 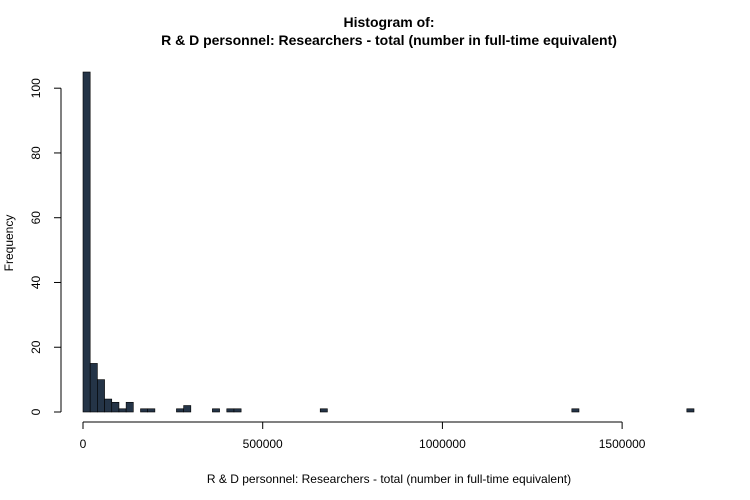 What do you see at coordinates (442, 444) in the screenshot?
I see `x-tick-label: 1000000` at bounding box center [442, 444].